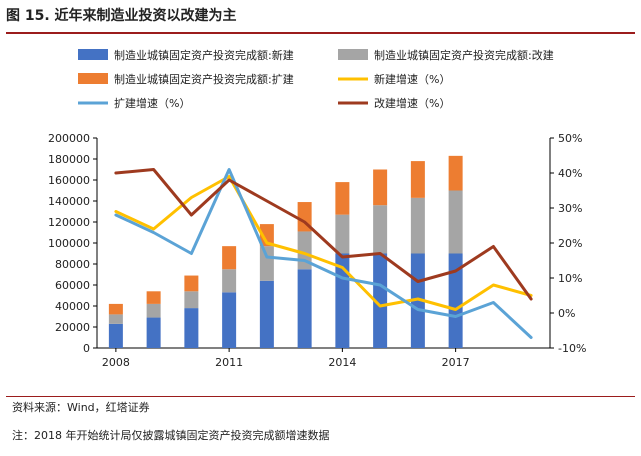 This screenshot has height=456, width=641. I want to click on x-tick-label: 2008, so click(116, 362).